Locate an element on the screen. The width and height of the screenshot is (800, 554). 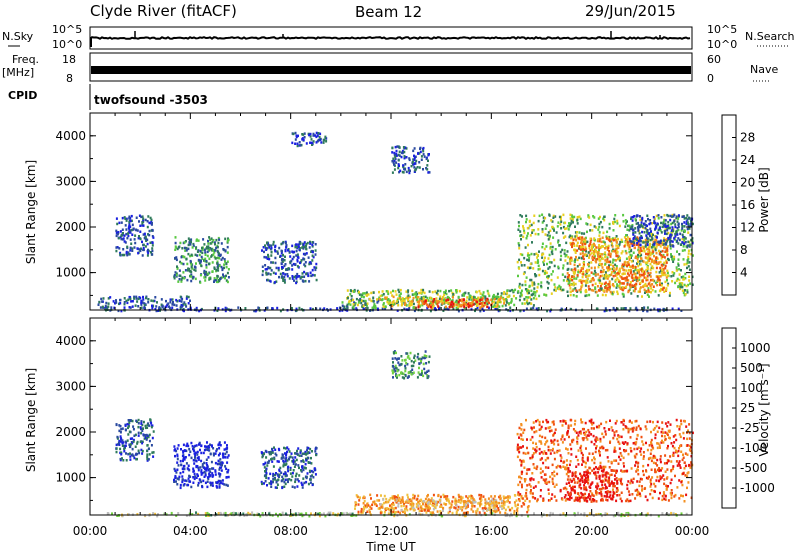
nsearch-label: N.Search is located at coordinates (770, 36).